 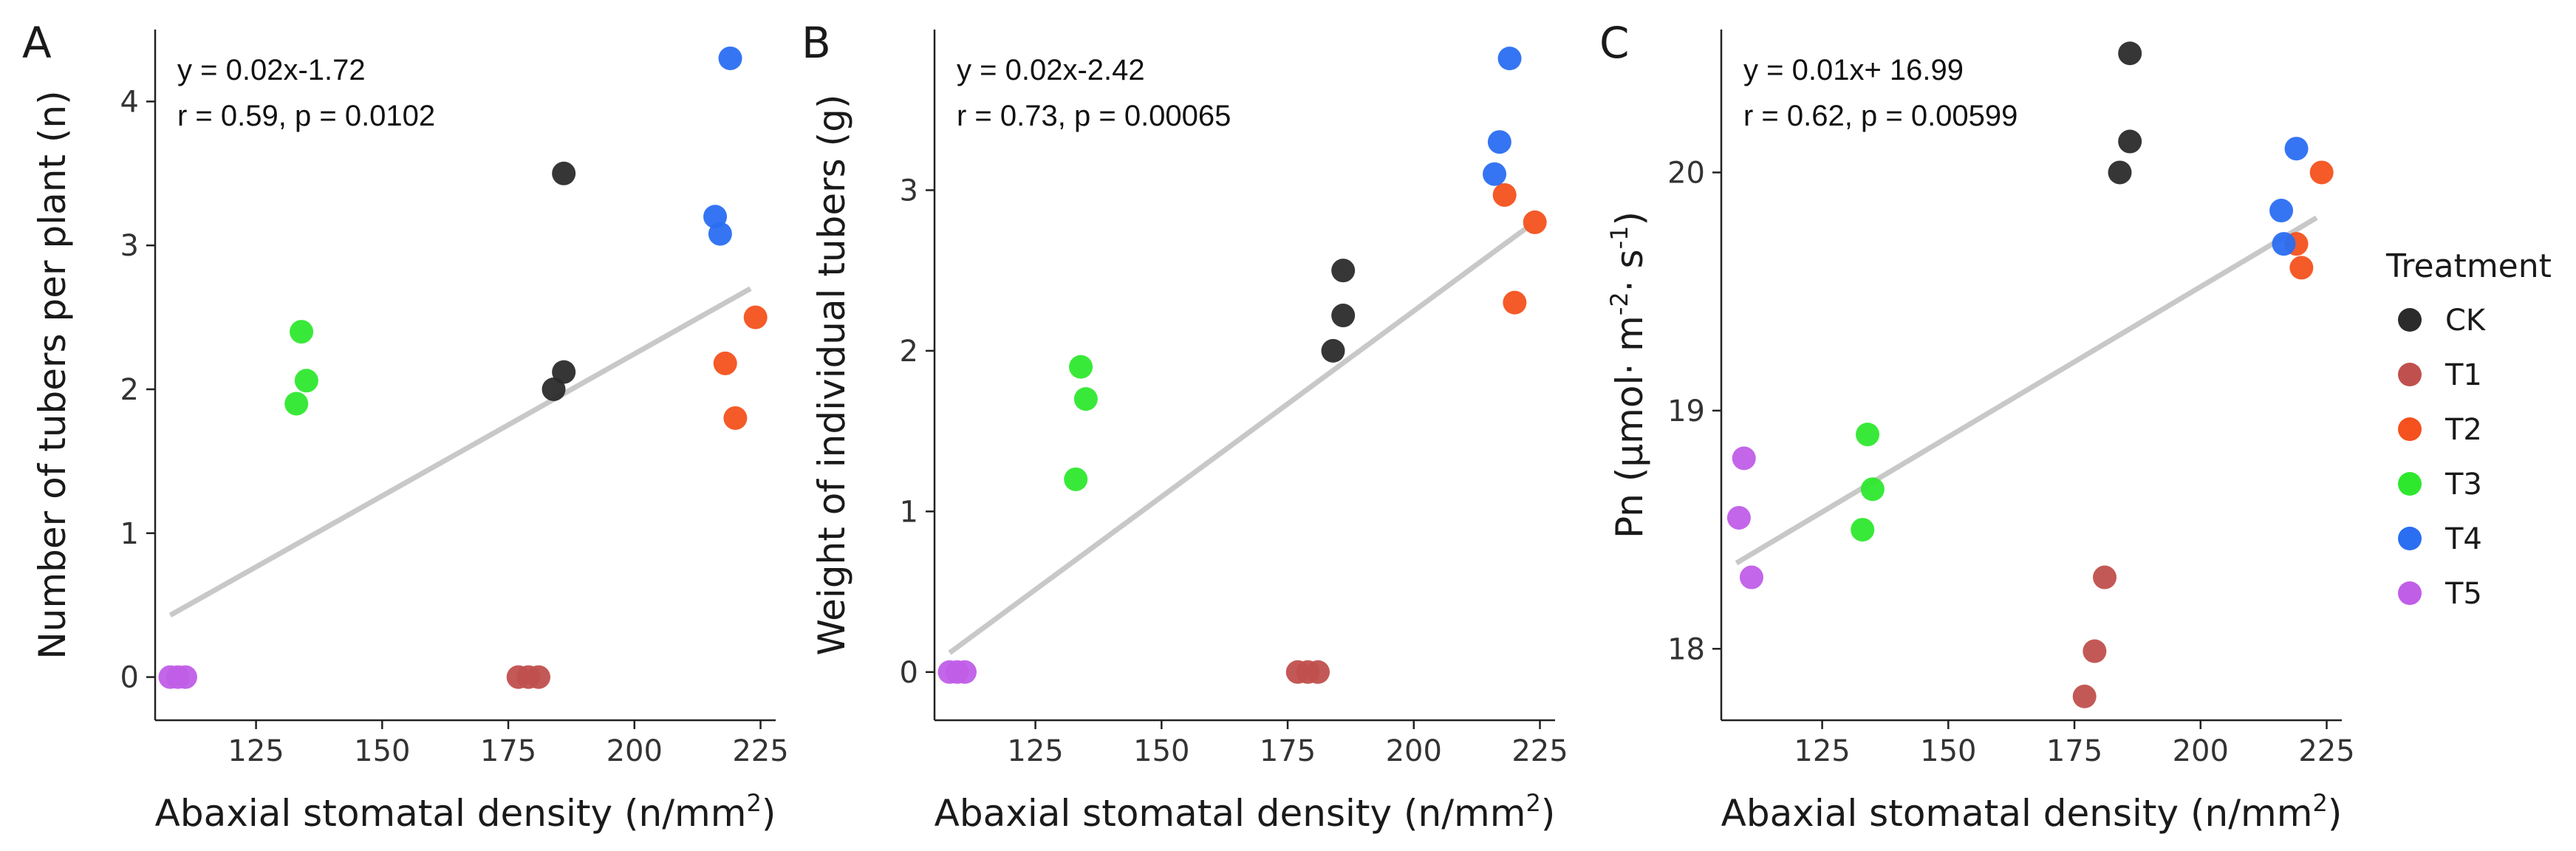 I want to click on y-axis-title-text: Number of tubers per plant (n), so click(x=52, y=375).